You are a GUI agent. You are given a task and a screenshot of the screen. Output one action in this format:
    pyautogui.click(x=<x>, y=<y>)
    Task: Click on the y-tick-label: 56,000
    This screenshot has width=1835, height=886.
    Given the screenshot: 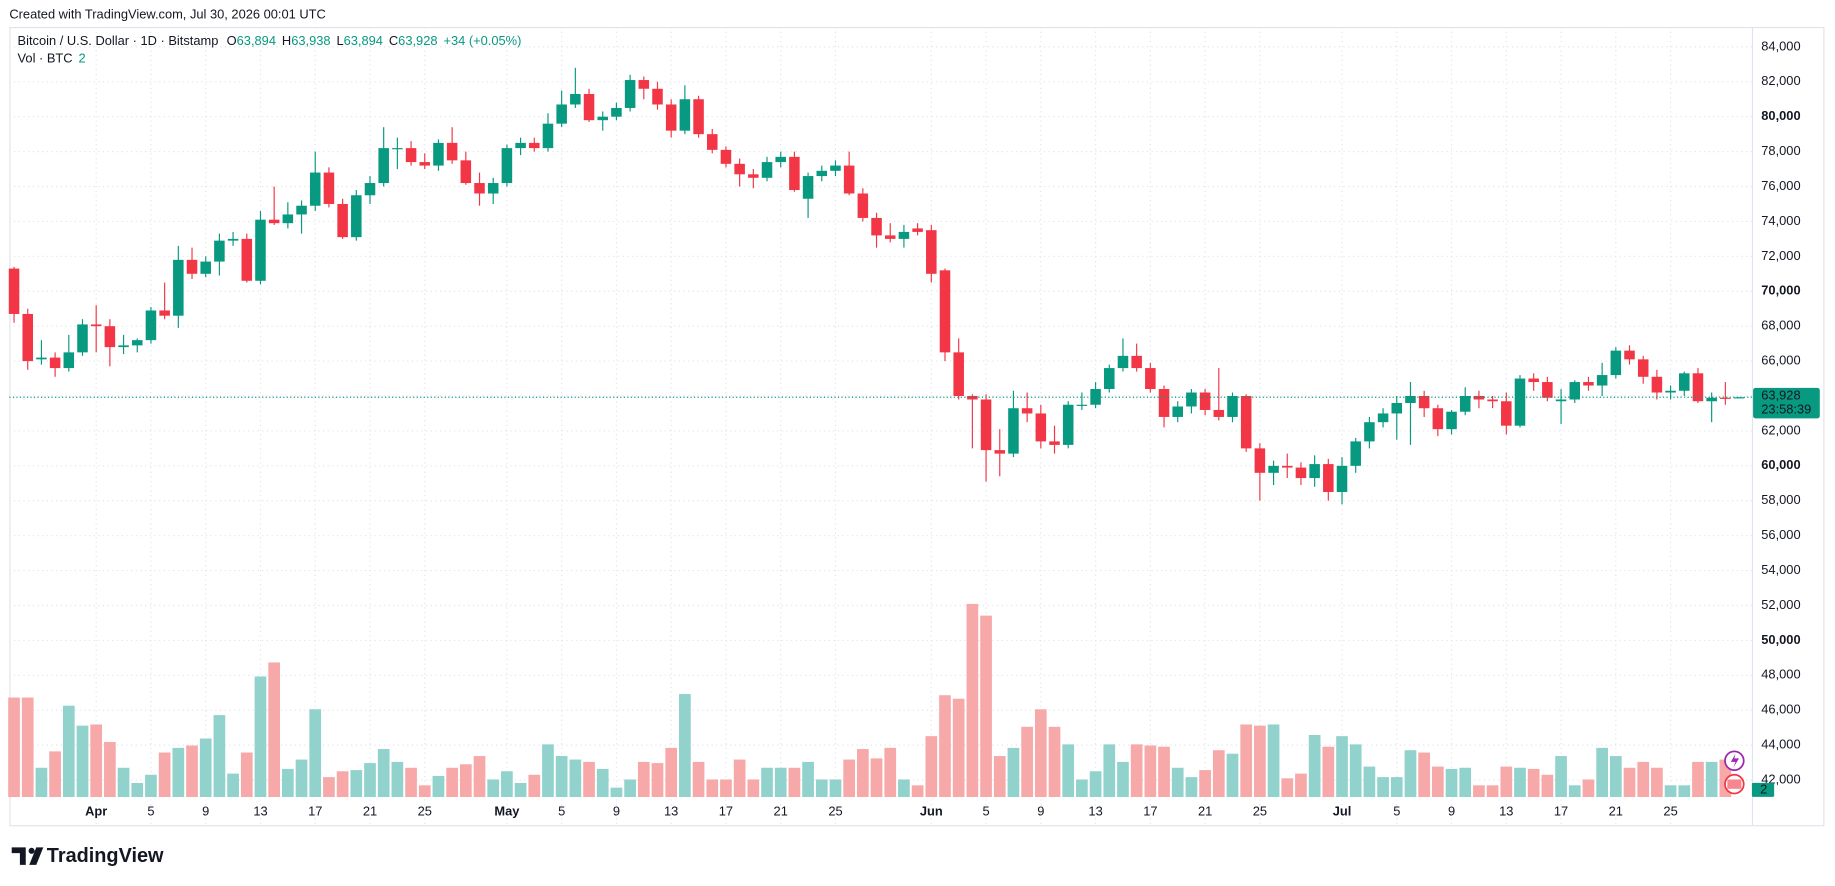 What is the action you would take?
    pyautogui.click(x=1780, y=534)
    